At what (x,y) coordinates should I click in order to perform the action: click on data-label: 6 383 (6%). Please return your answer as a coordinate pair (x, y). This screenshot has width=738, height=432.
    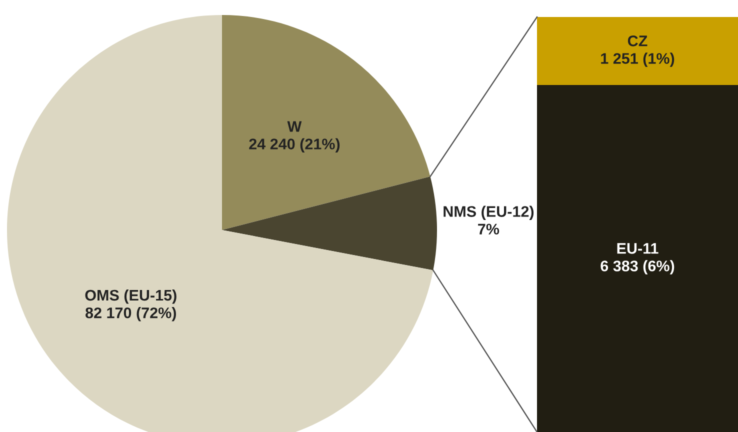
    Looking at the image, I should click on (637, 267).